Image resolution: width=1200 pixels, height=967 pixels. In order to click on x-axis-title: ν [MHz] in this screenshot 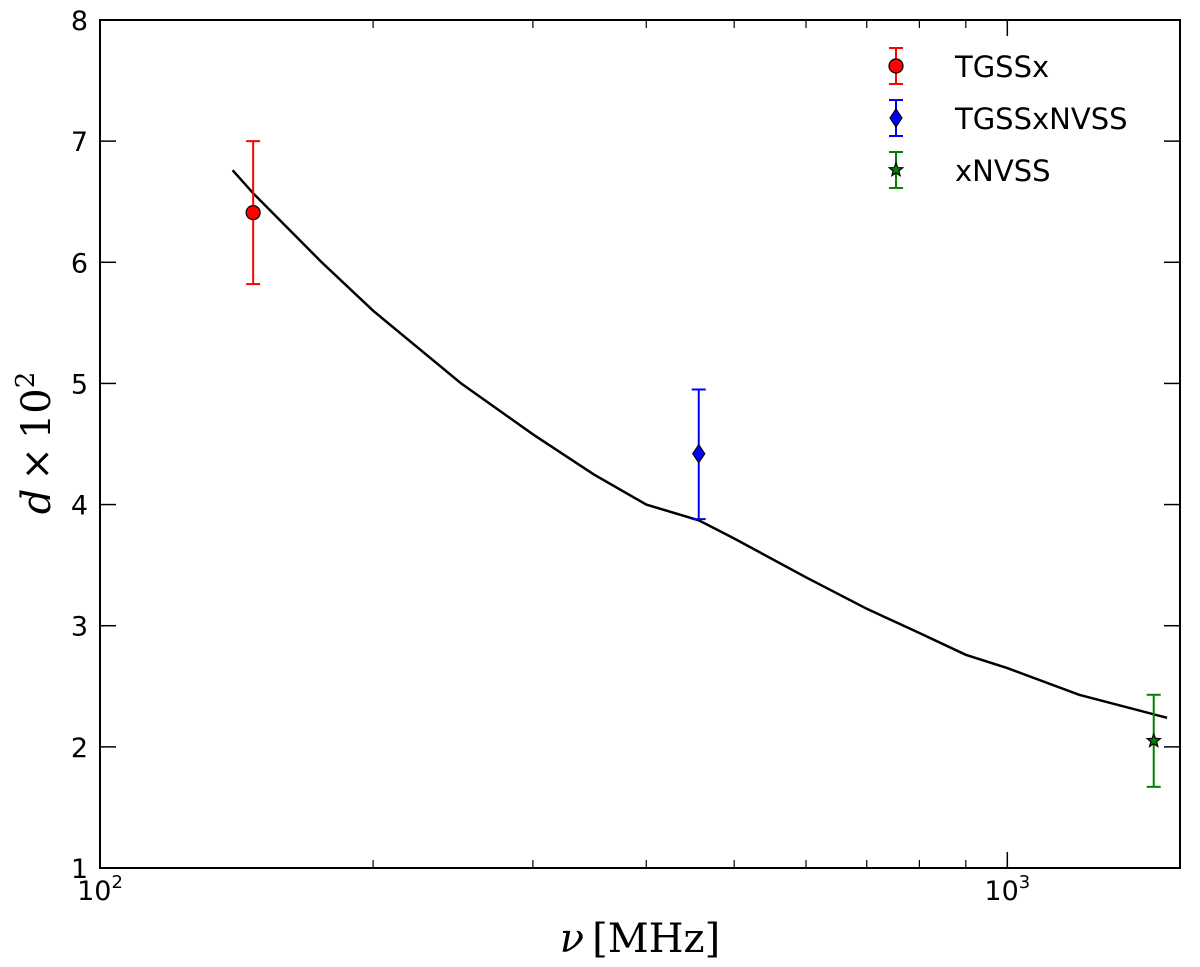, I will do `click(640, 939)`.